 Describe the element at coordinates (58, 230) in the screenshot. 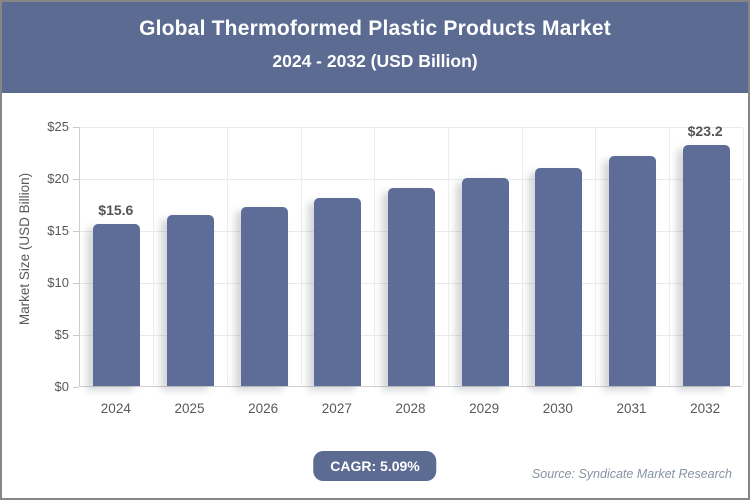

I see `y-tick-label: $15` at that location.